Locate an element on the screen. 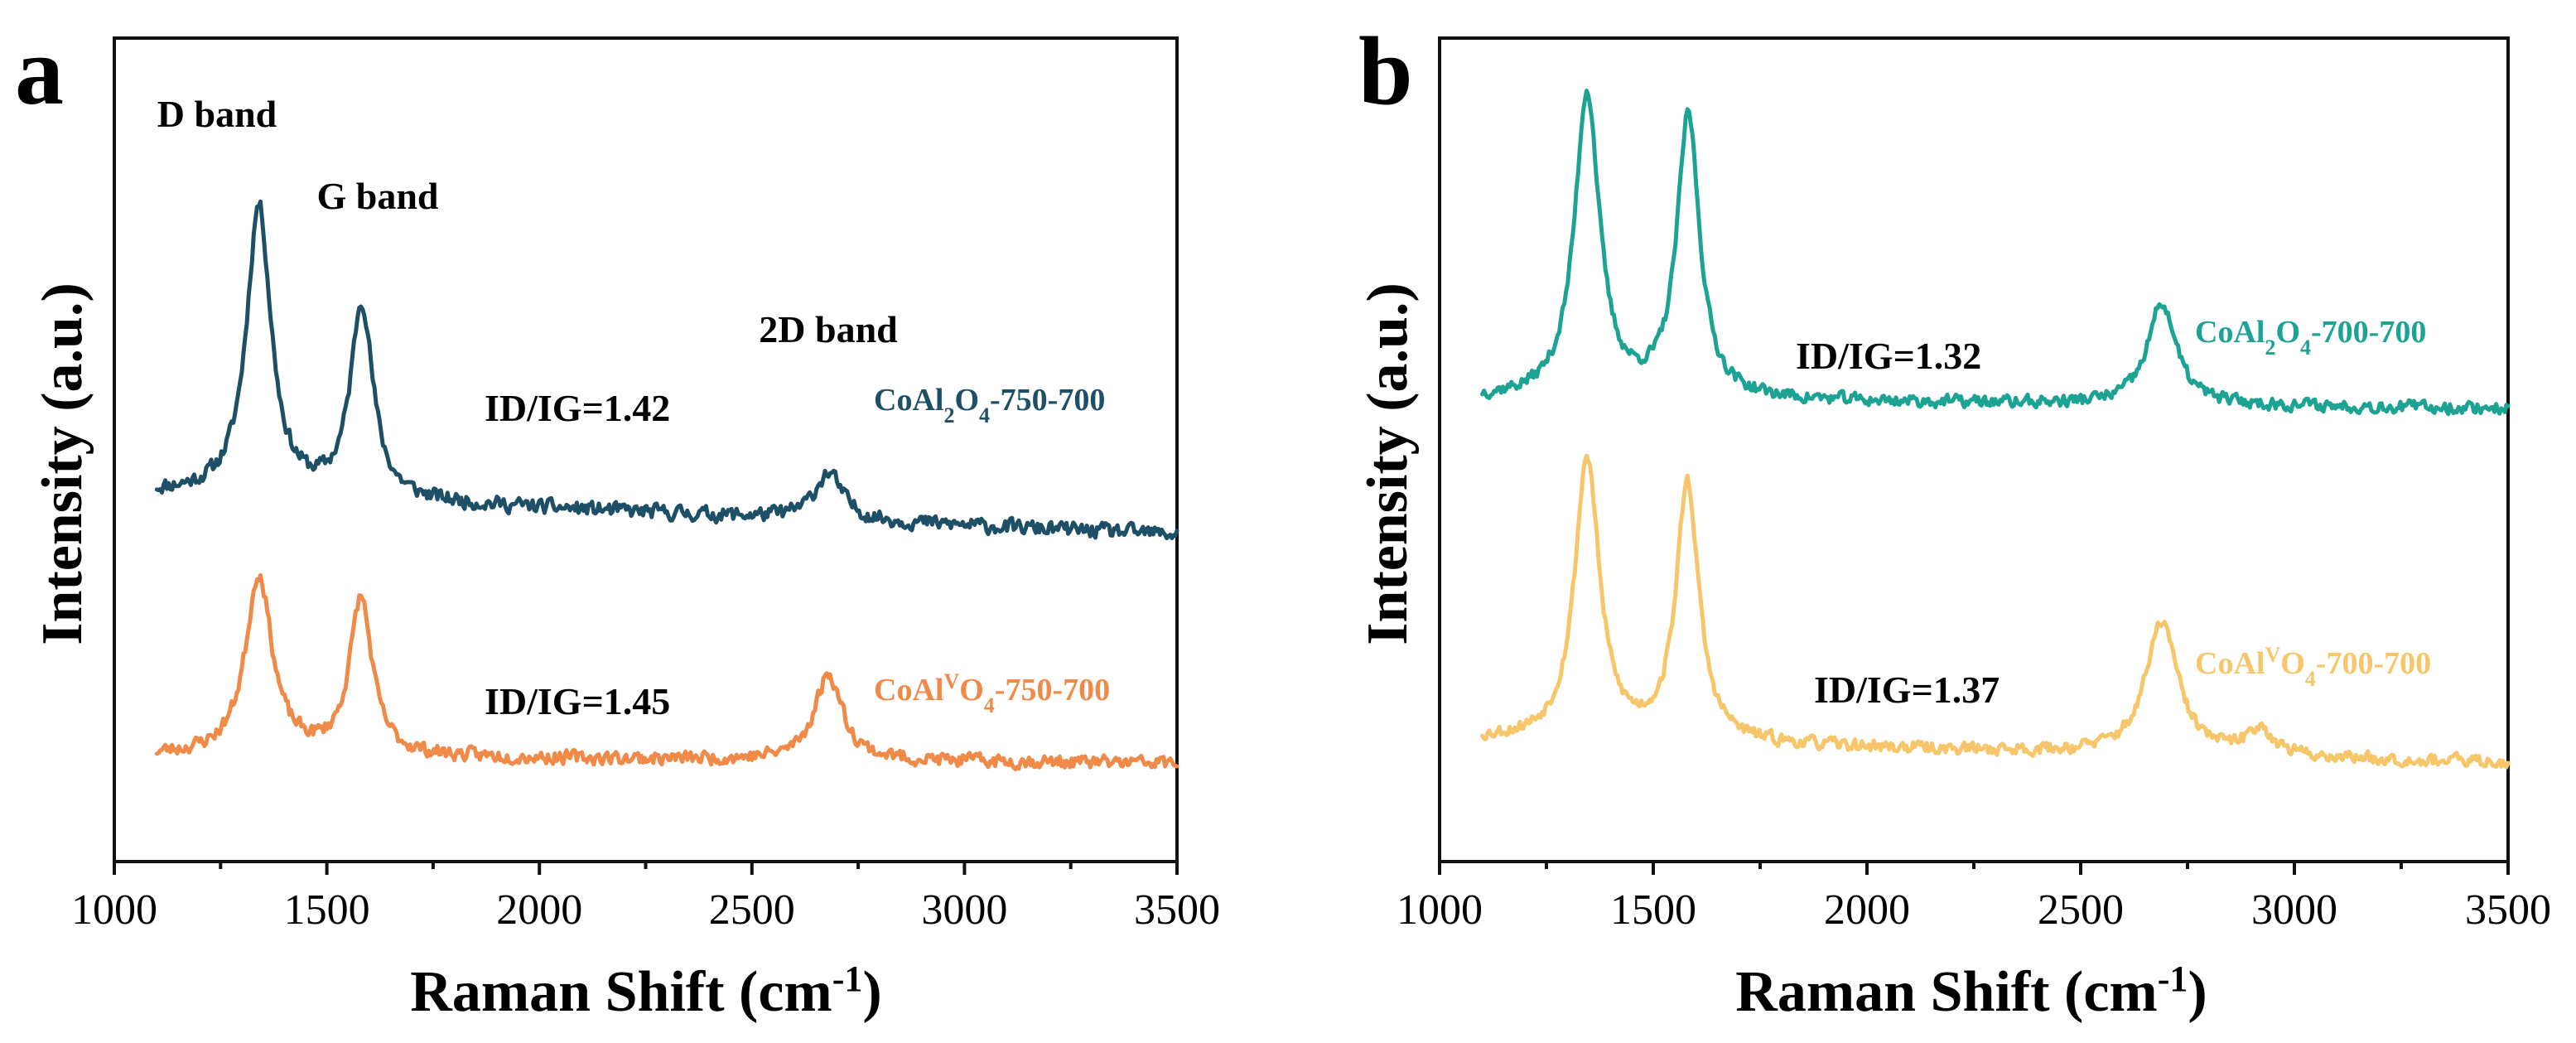  panel-a-tick-label: 3500 is located at coordinates (1177, 910).